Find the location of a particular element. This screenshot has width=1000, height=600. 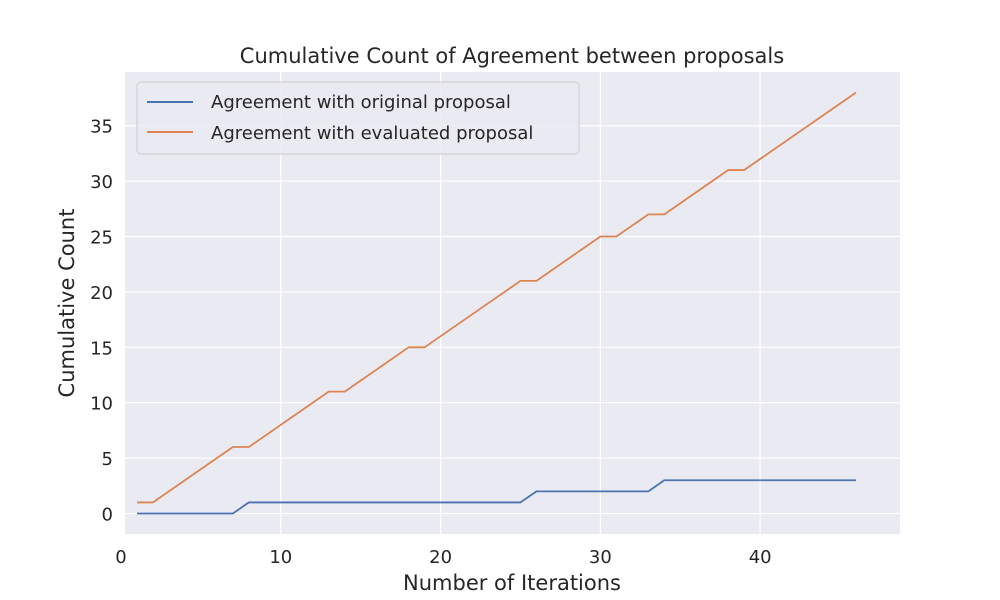

legend-label-evaluated: Agreement with evaluated proposal is located at coordinates (372, 133).